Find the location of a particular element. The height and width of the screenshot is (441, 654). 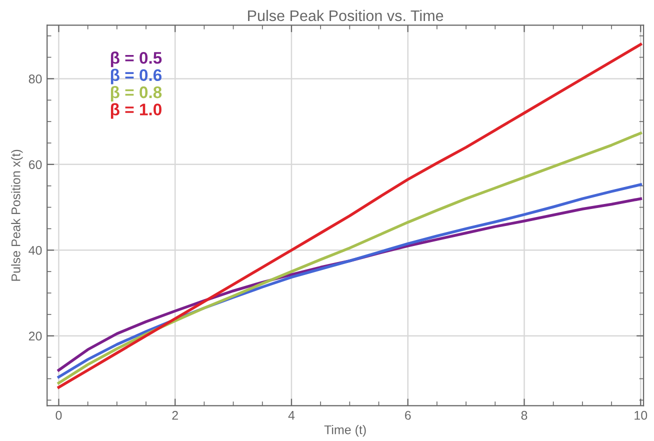

y-tick-label: 20 is located at coordinates (35, 336).